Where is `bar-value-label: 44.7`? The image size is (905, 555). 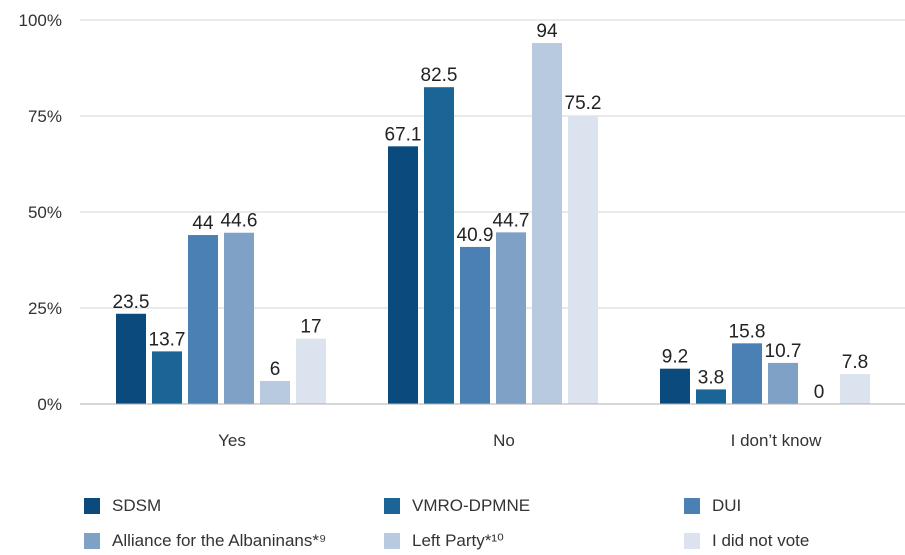 bar-value-label: 44.7 is located at coordinates (511, 220).